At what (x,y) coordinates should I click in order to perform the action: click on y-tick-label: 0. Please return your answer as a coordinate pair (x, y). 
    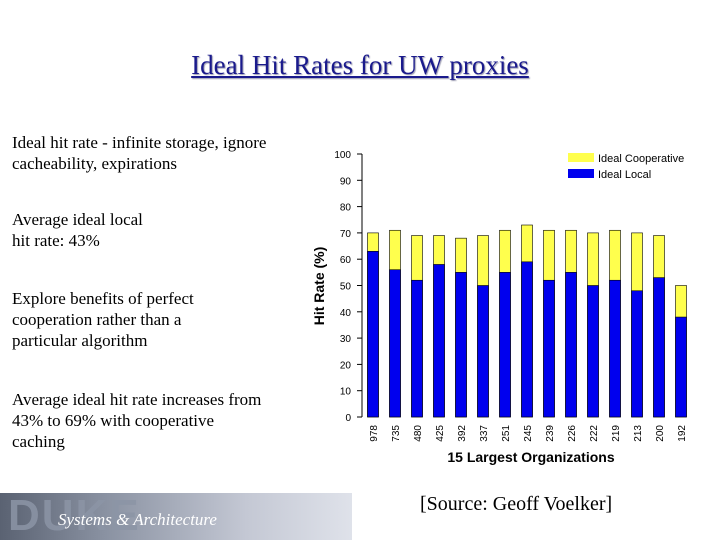
    Looking at the image, I should click on (348, 418).